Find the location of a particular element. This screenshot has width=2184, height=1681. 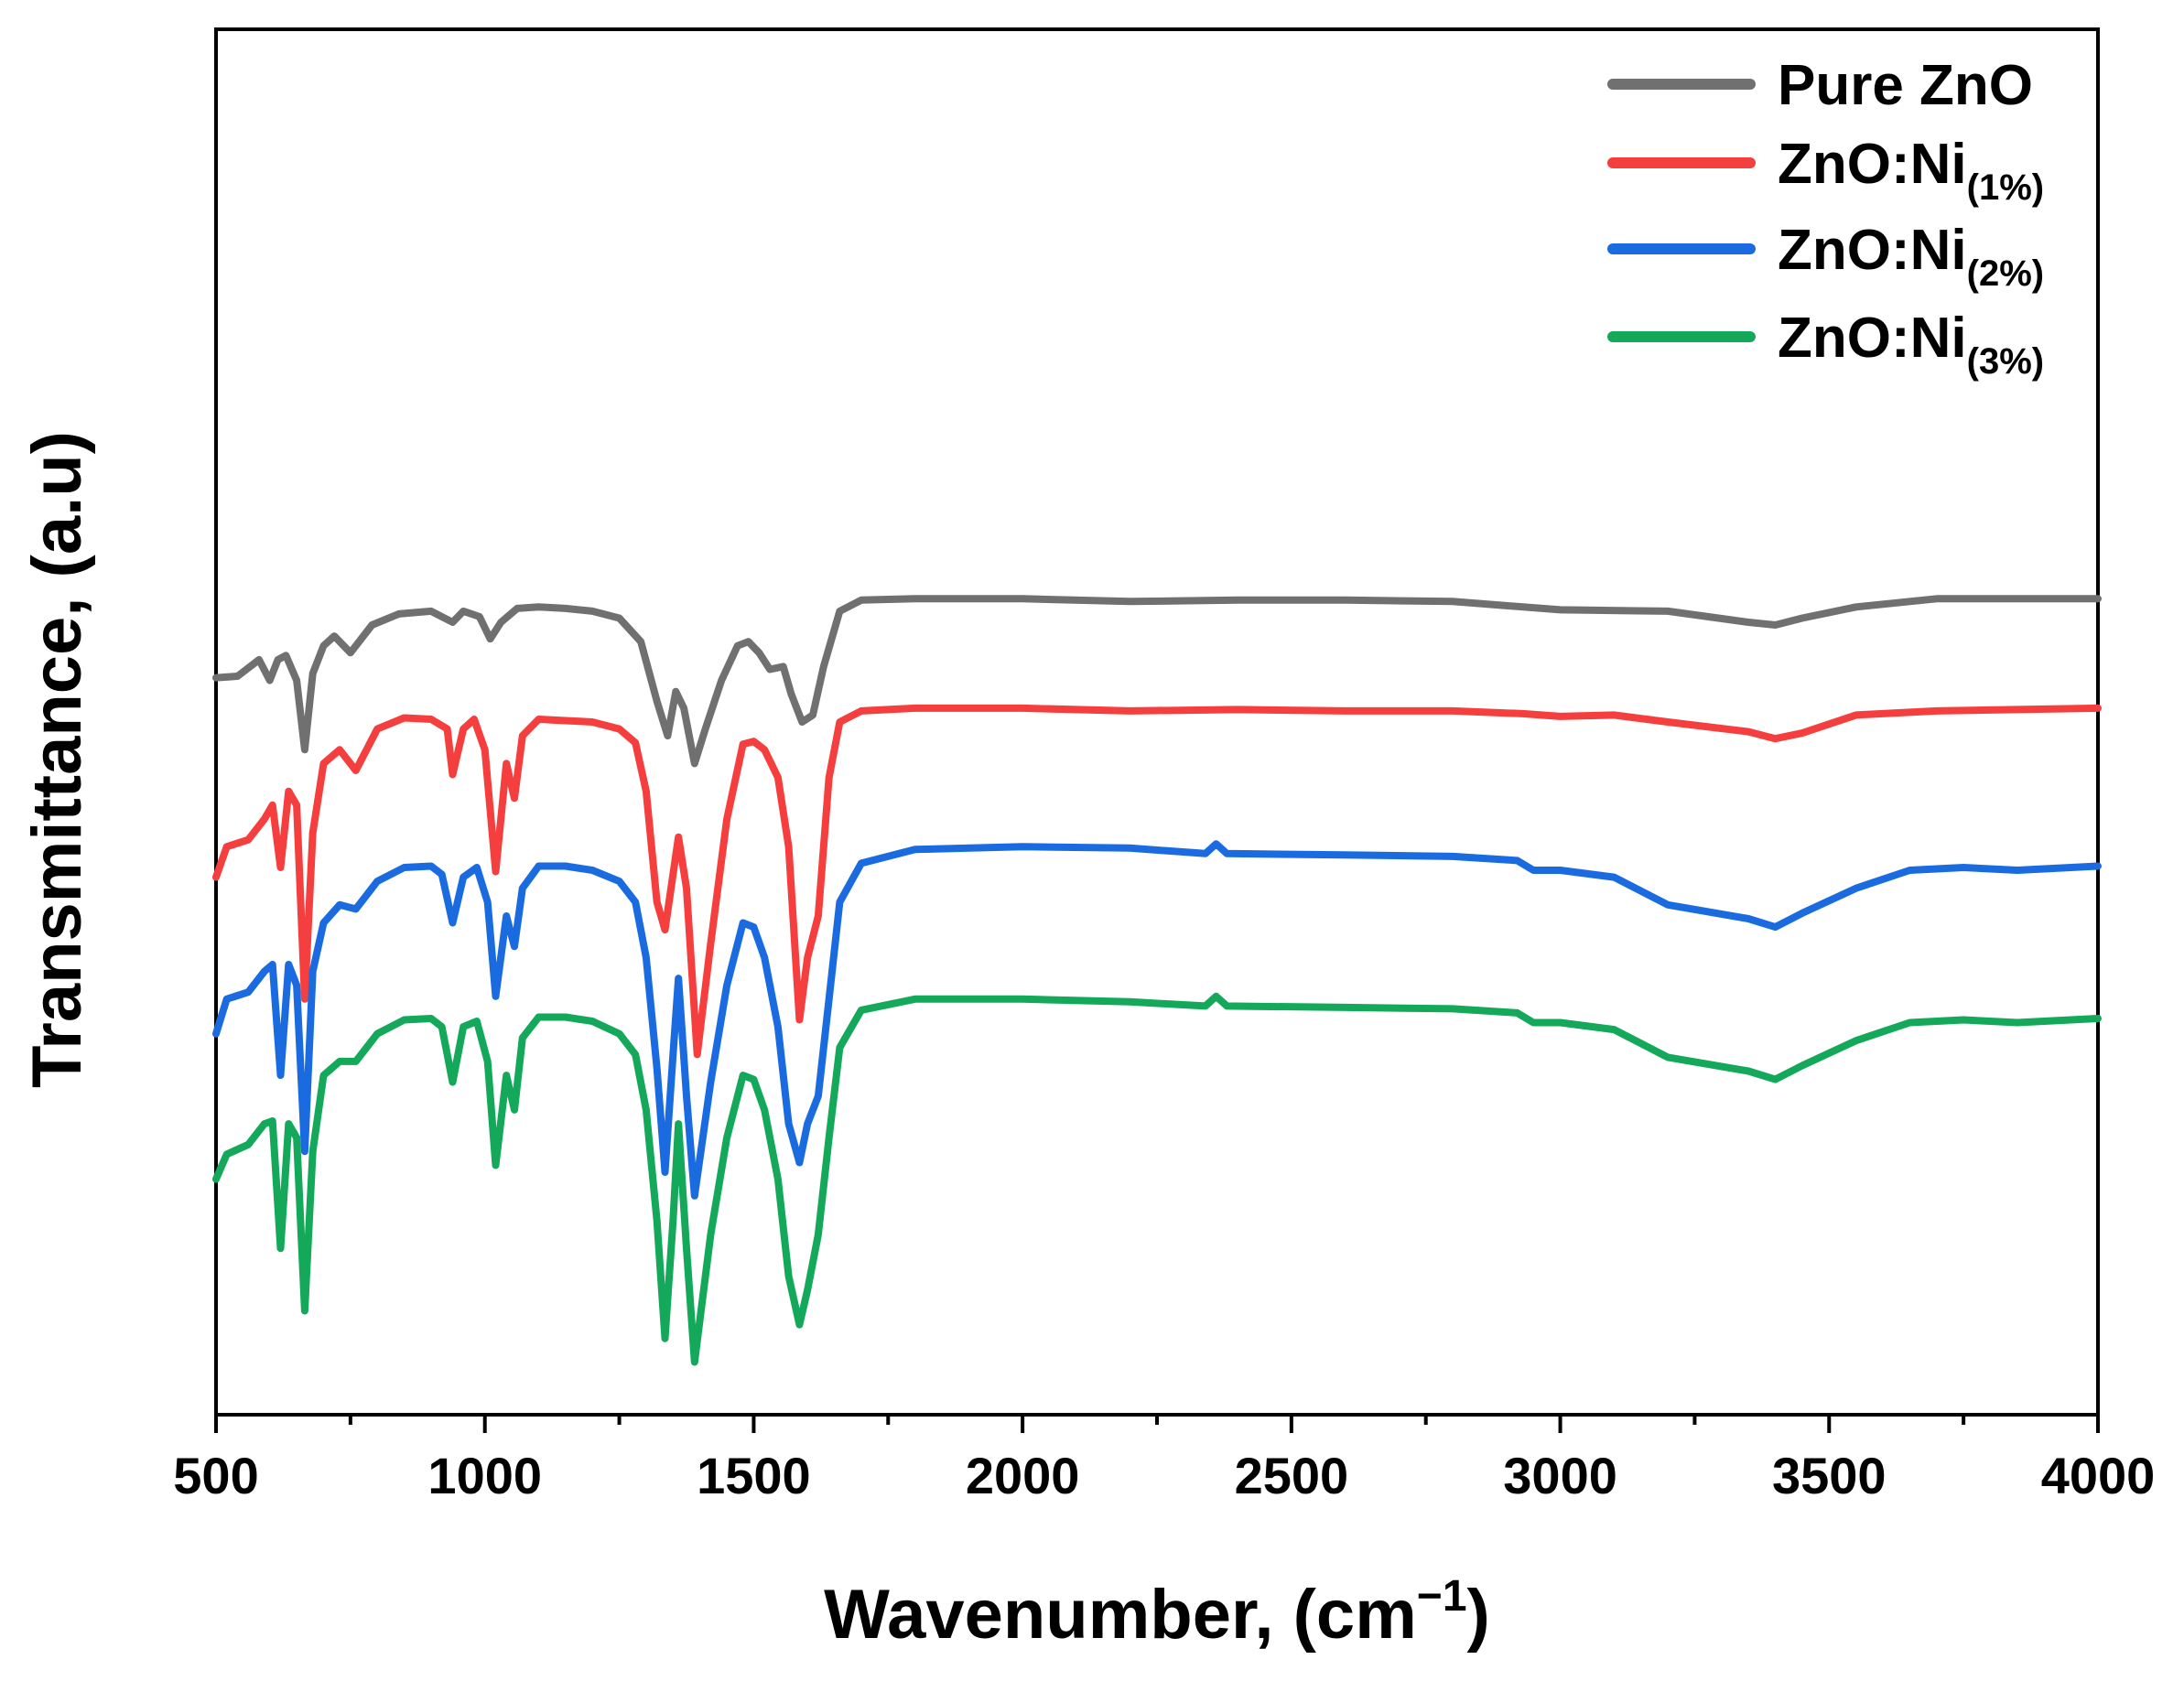

x-tick-label: 3500 is located at coordinates (1829, 1475).